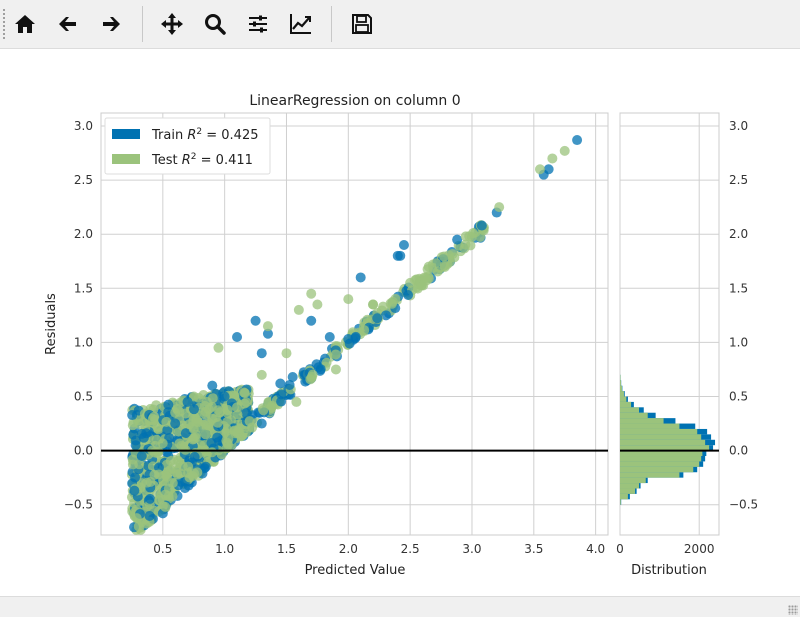 This screenshot has height=617, width=800. What do you see at coordinates (126, 159) in the screenshot?
I see `legend-test-swatch` at bounding box center [126, 159].